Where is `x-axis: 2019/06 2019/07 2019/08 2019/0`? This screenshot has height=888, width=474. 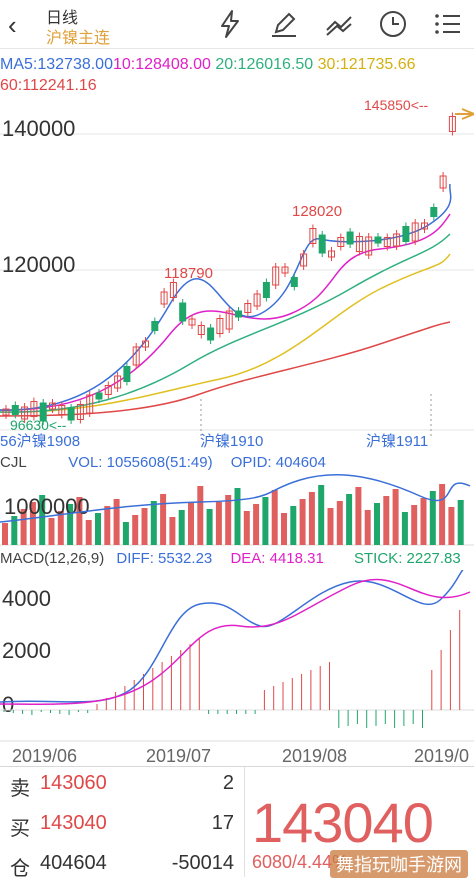
x-axis: 2019/06 2019/07 2019/08 2019/0 is located at coordinates (237, 753).